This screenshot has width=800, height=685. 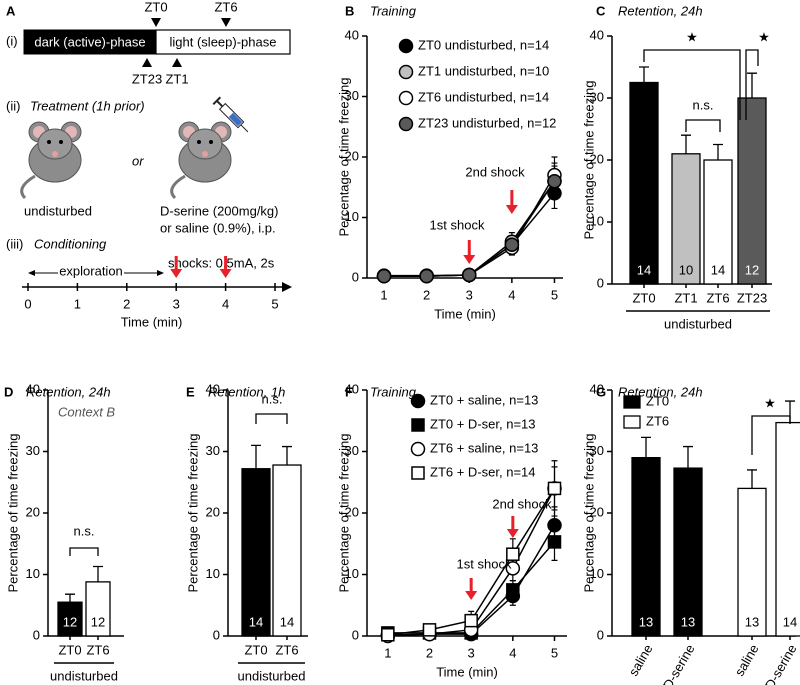 I want to click on legend-label: ZT23 undisturbed, n=12, so click(x=487, y=122).